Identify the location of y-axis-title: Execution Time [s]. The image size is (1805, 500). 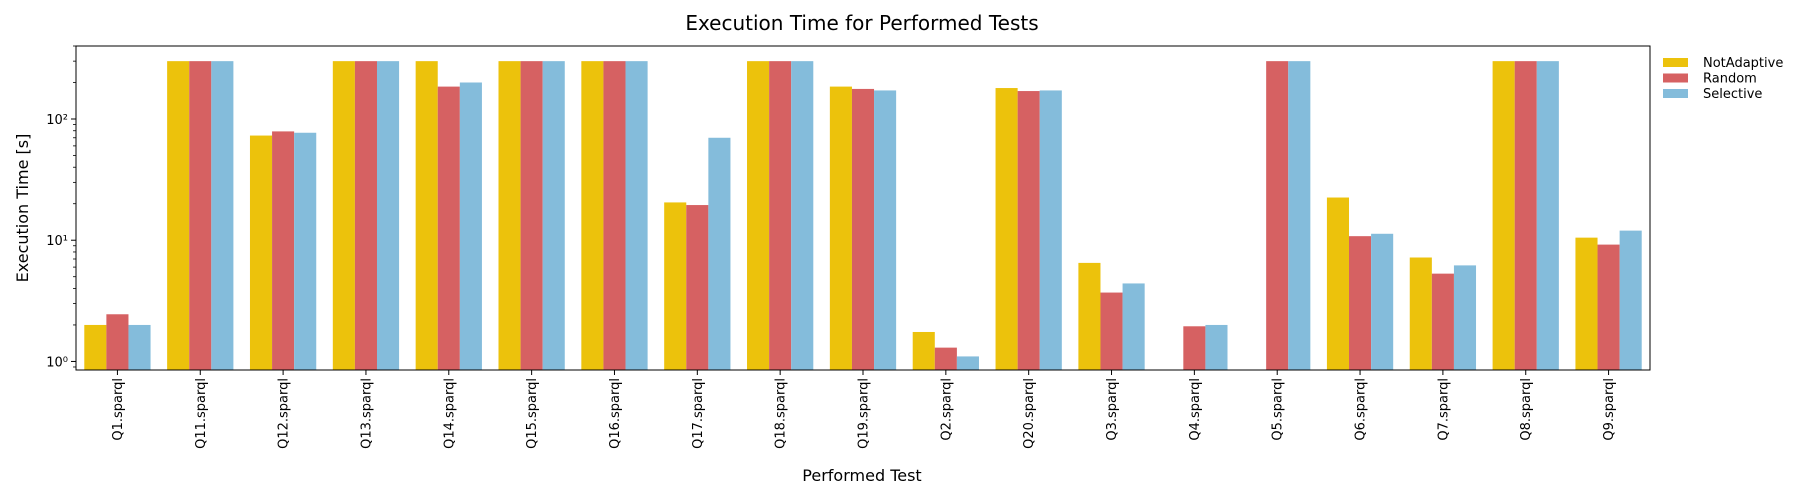
(22, 208).